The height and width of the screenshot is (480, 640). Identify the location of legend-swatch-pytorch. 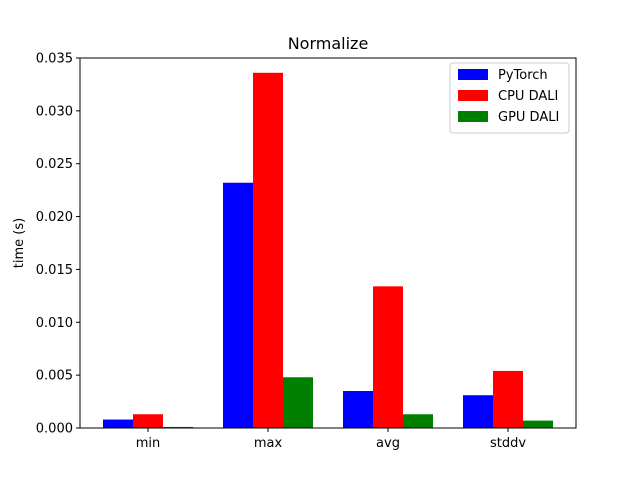
(473, 74).